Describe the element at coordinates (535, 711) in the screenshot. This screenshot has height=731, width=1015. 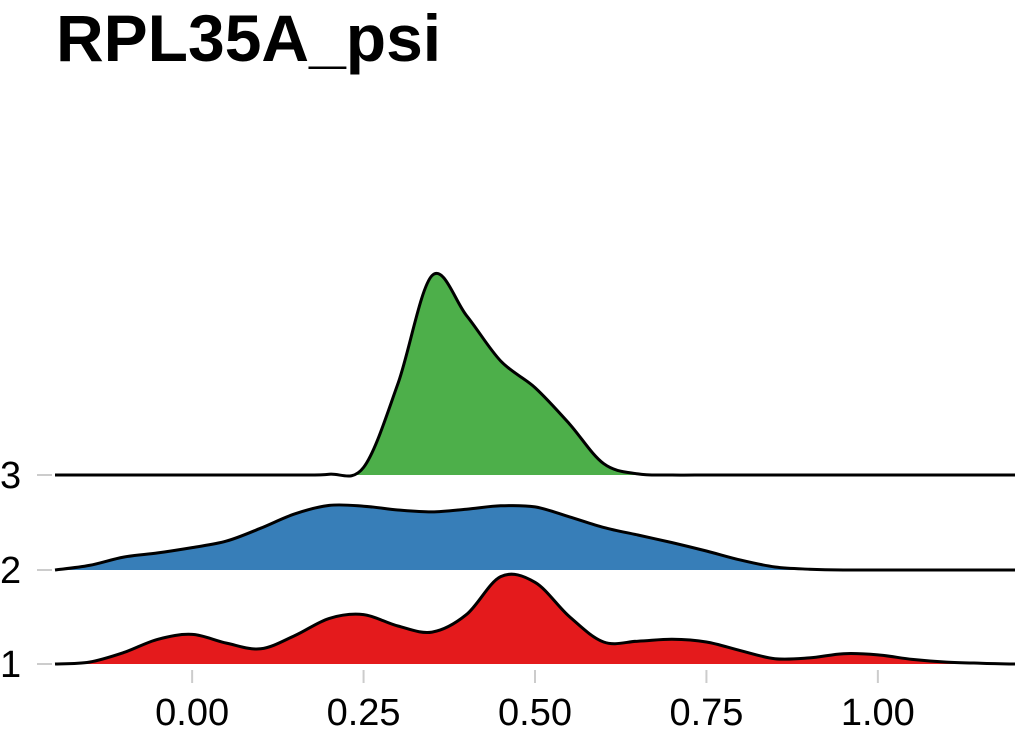
I see `x-tick-label-2: 0.50` at that location.